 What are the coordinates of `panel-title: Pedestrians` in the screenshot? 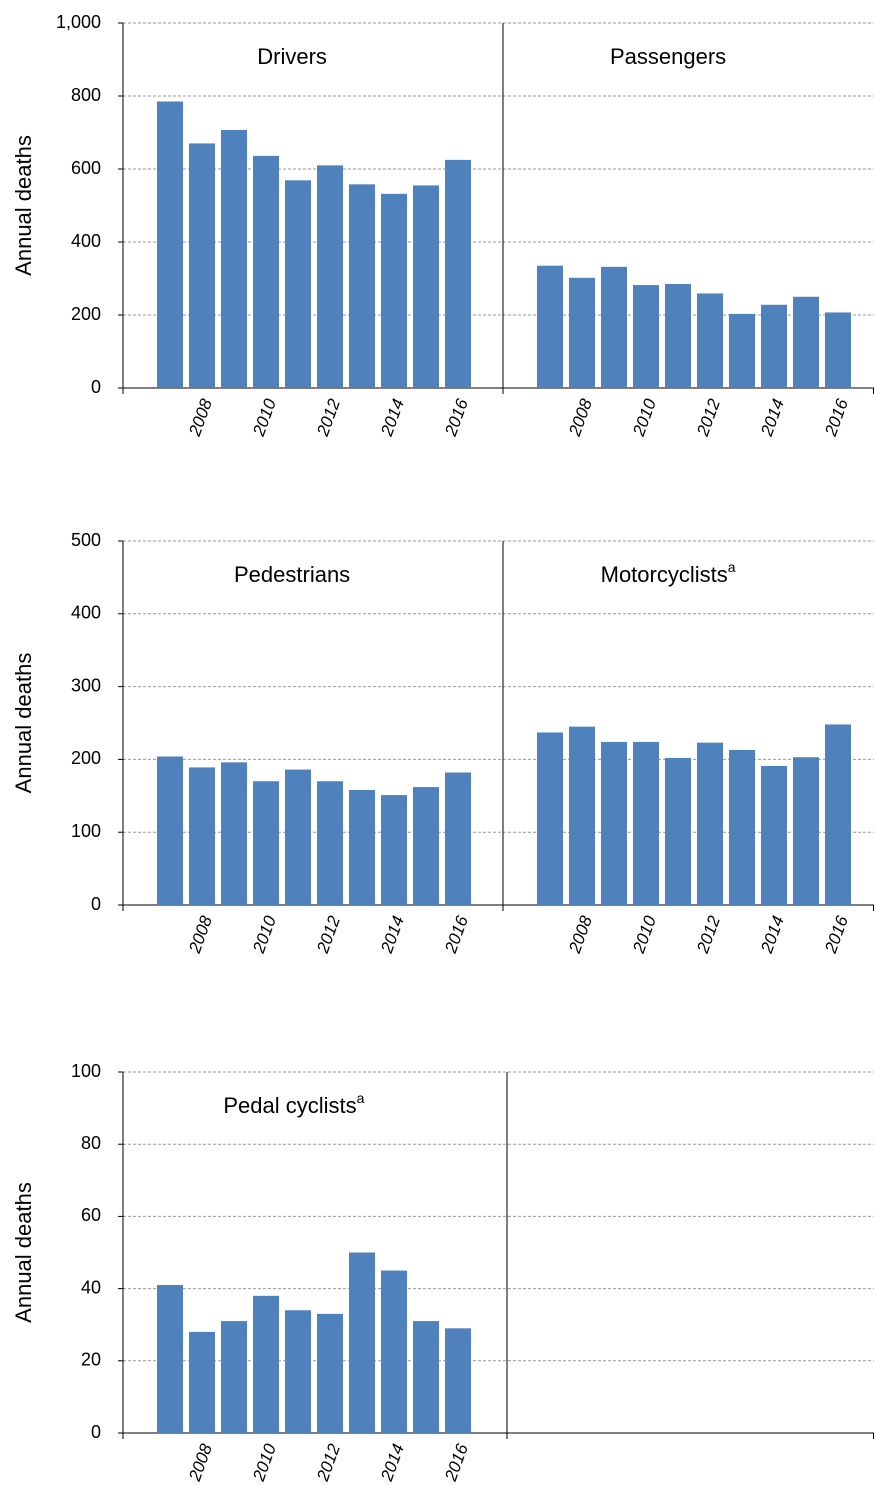 It's located at (292, 574).